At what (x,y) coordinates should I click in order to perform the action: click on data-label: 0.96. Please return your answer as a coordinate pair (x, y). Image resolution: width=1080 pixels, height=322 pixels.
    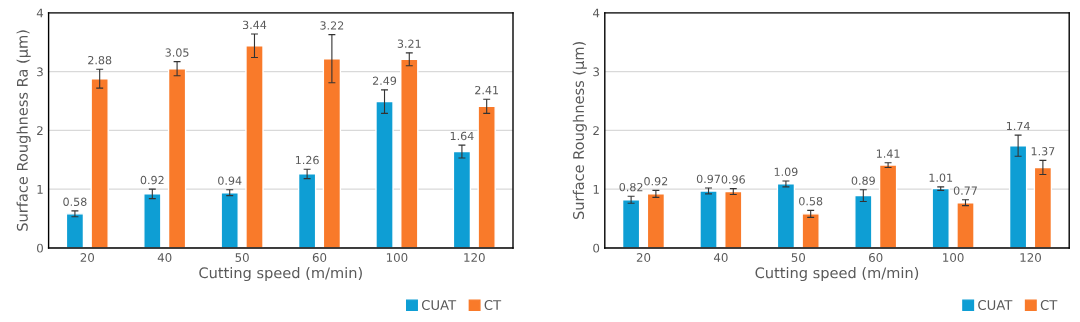
    Looking at the image, I should click on (733, 179).